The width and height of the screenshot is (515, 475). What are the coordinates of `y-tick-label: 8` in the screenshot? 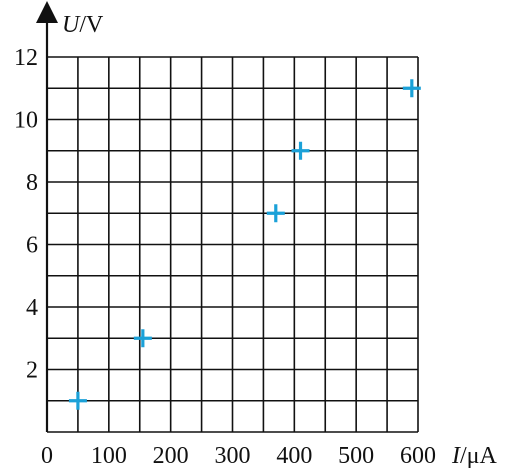 It's located at (32, 183).